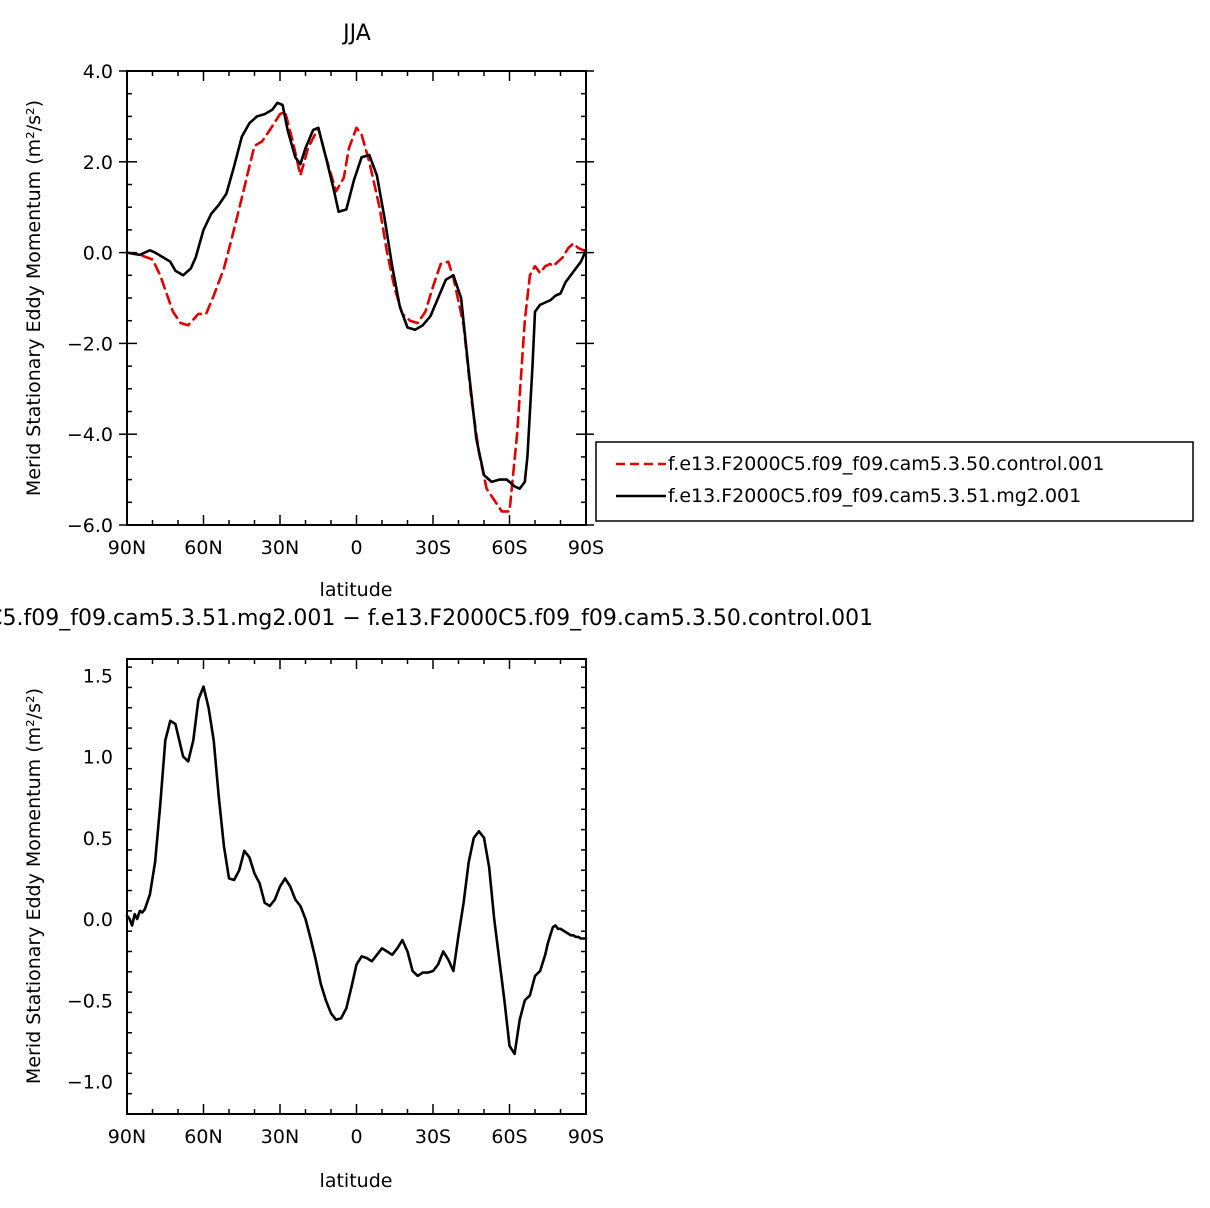  I want to click on y-tick-label: −0.5, so click(90, 1001).